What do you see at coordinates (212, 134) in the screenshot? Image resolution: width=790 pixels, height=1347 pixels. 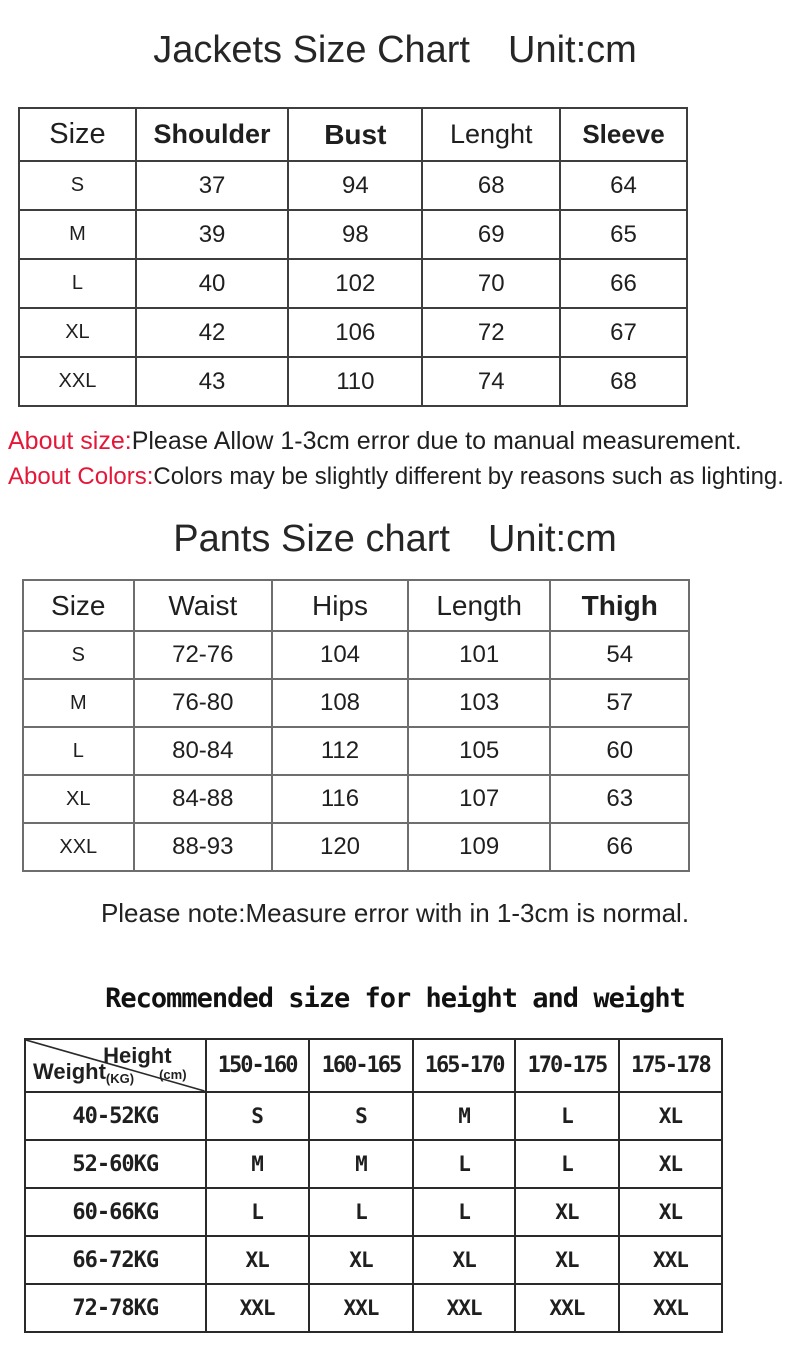 I see `column-header: Shoulder` at bounding box center [212, 134].